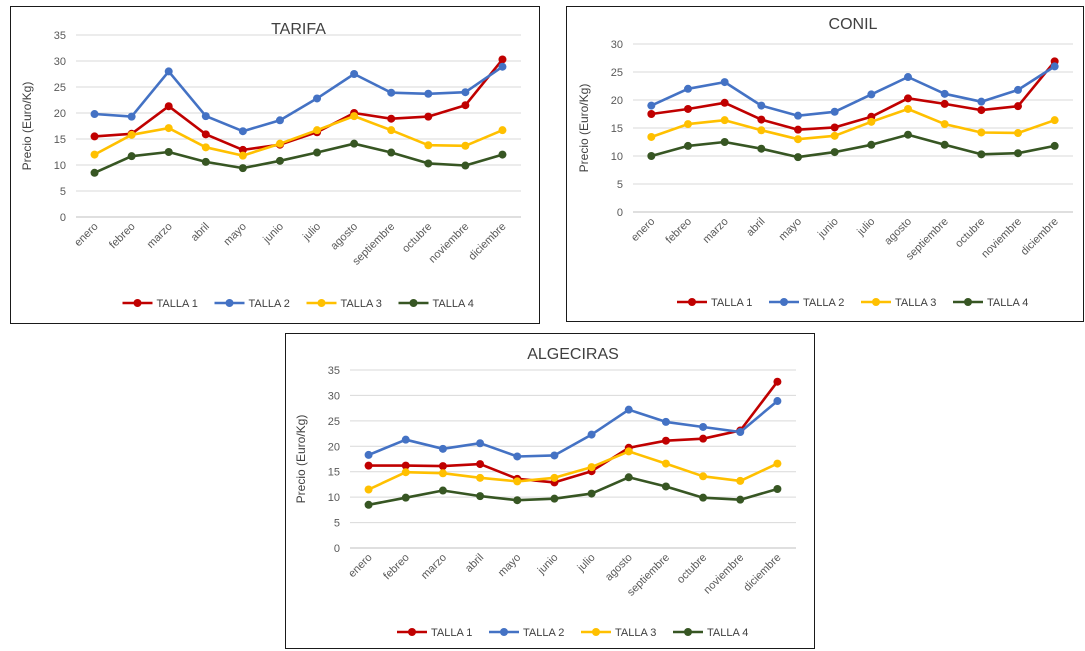  What do you see at coordinates (160, 236) in the screenshot?
I see `x-tick-label: marzo` at bounding box center [160, 236].